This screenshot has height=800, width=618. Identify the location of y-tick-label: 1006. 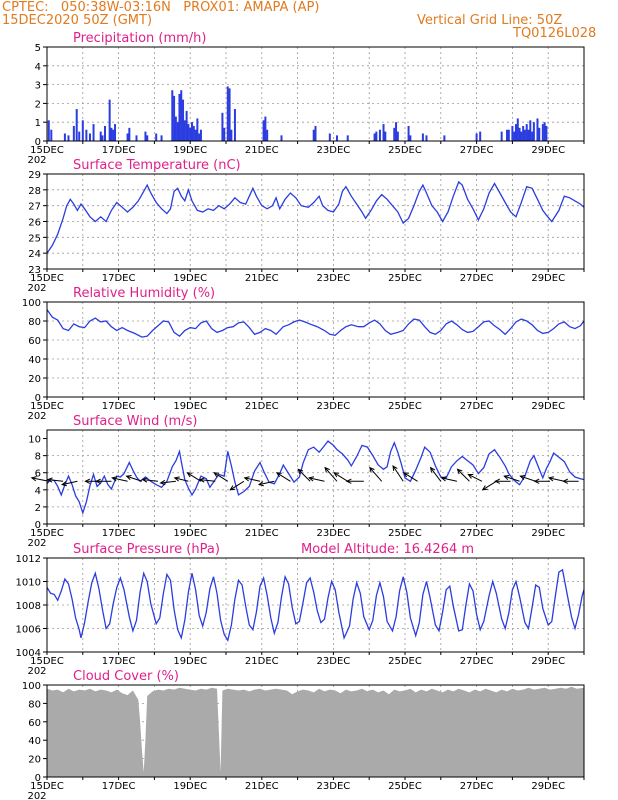
(28, 630).